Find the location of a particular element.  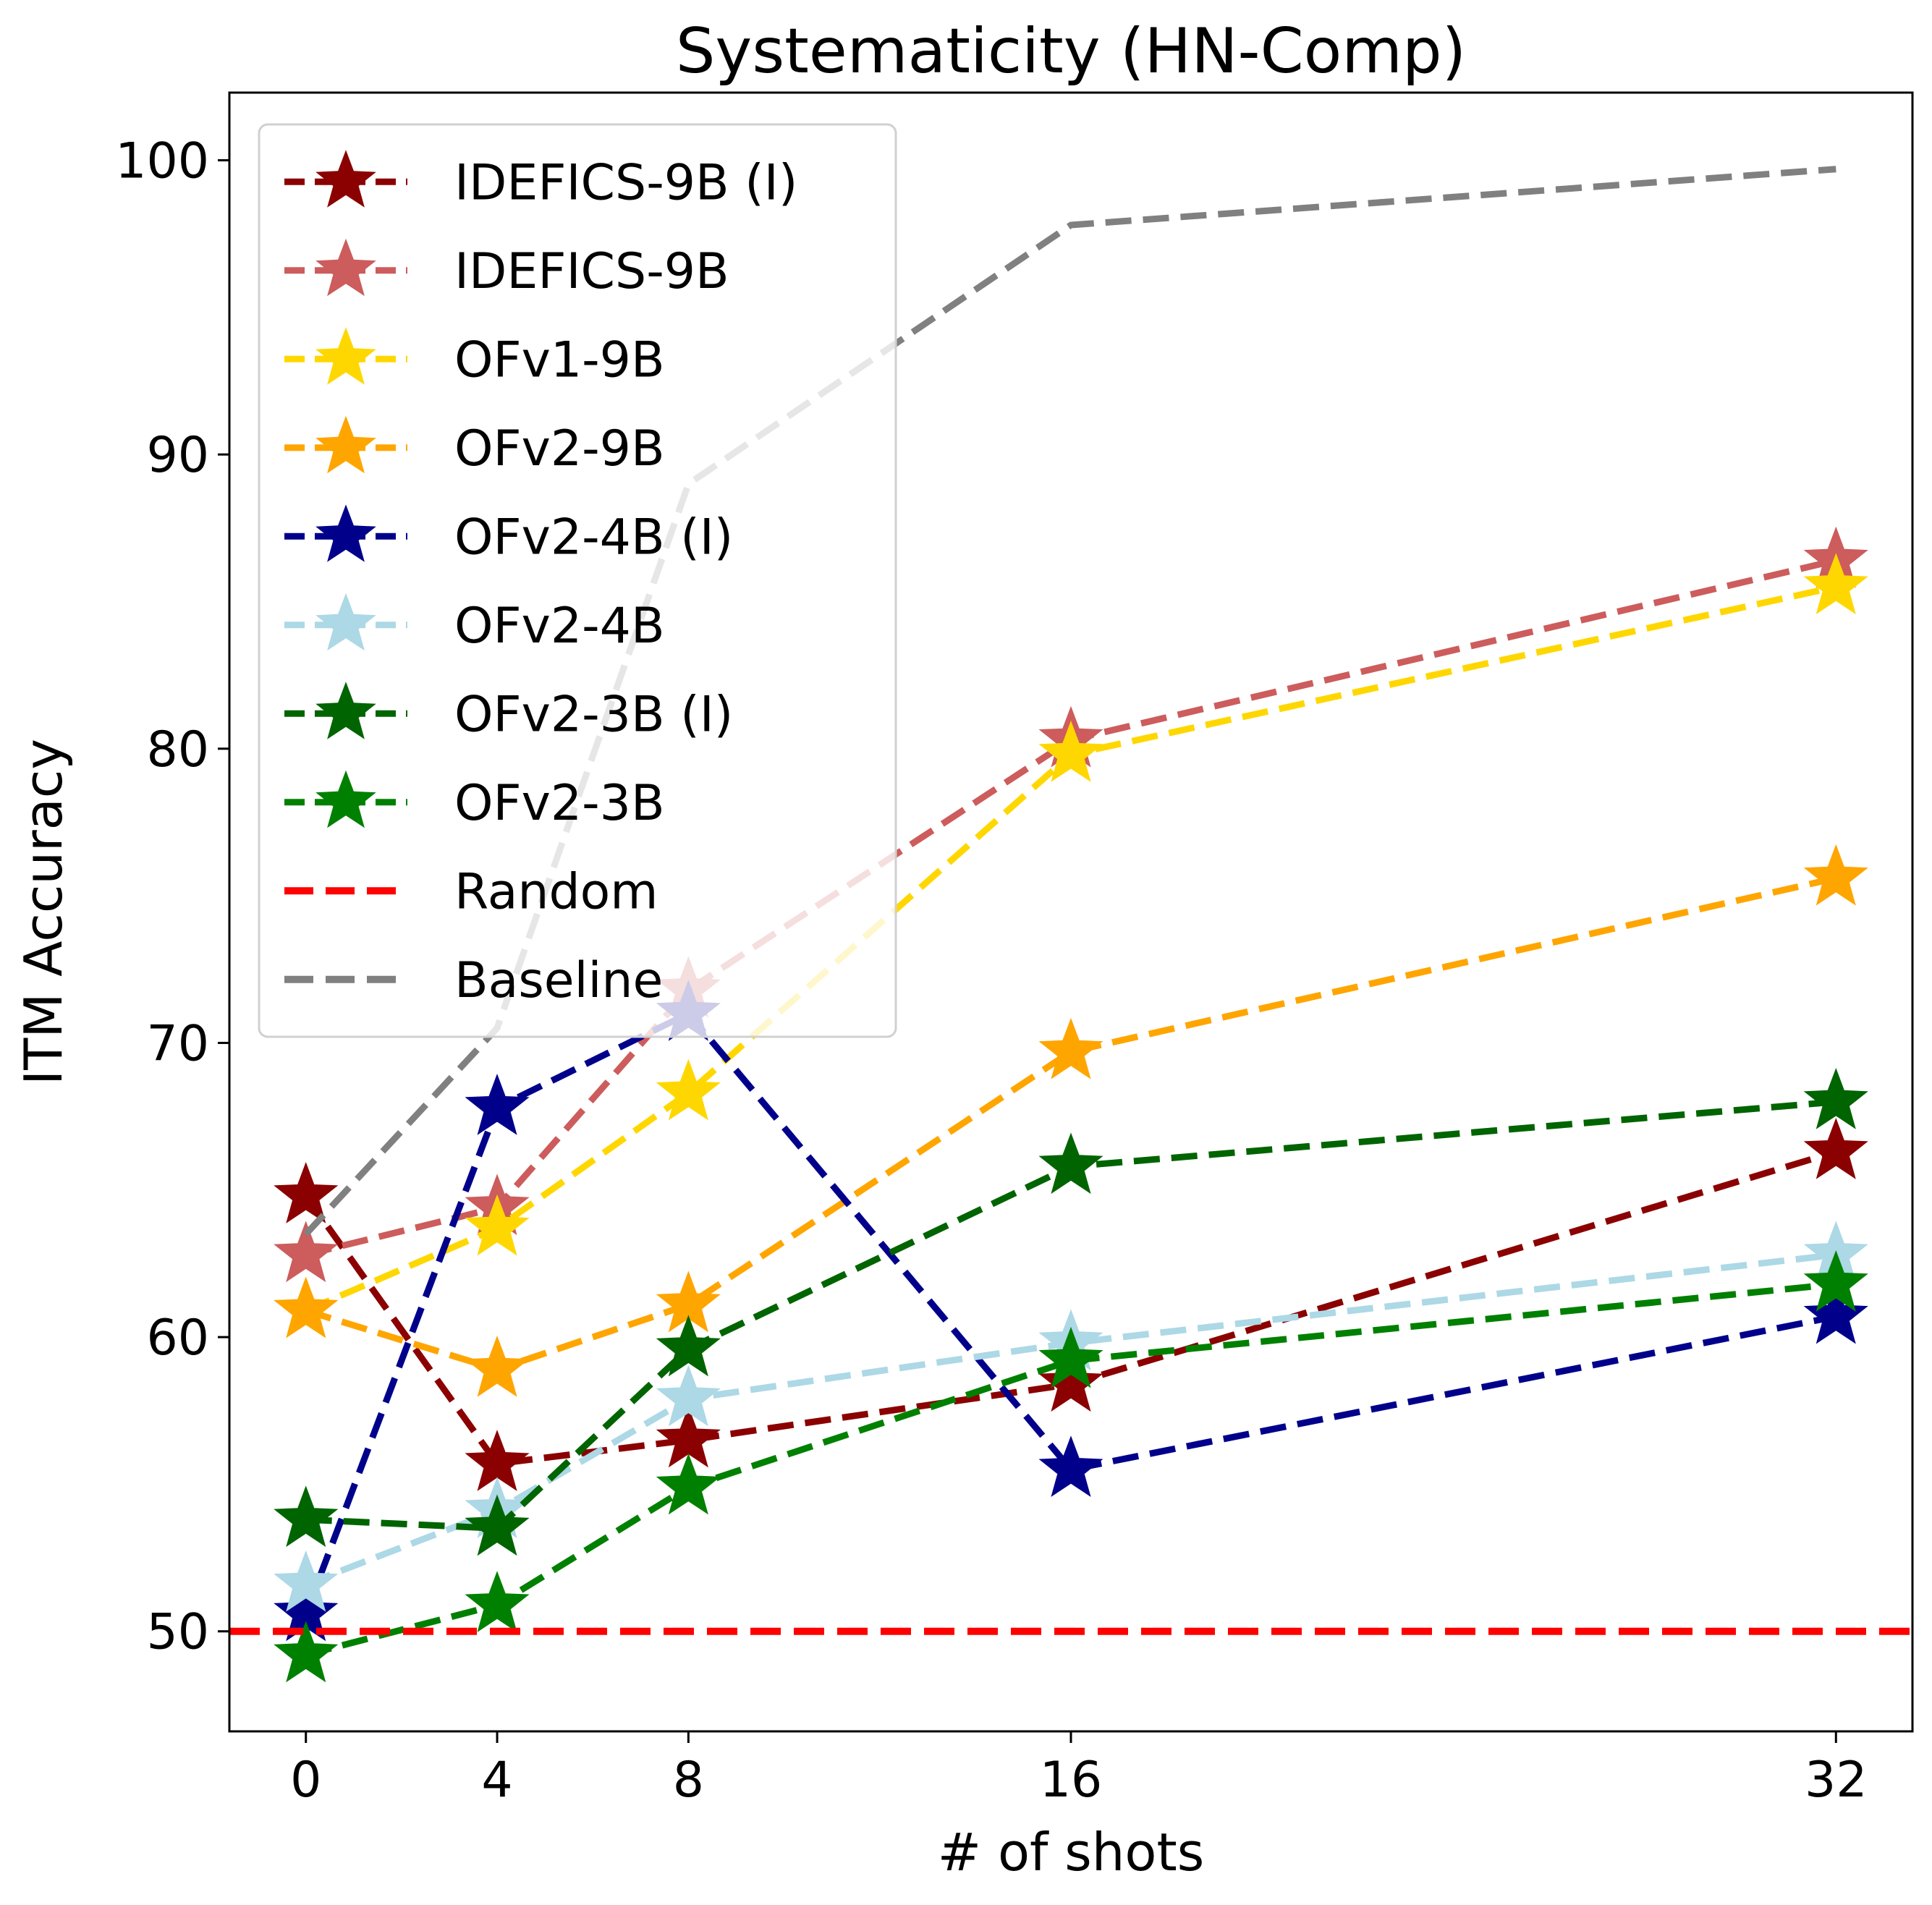

legend-label: Random is located at coordinates (556, 891).